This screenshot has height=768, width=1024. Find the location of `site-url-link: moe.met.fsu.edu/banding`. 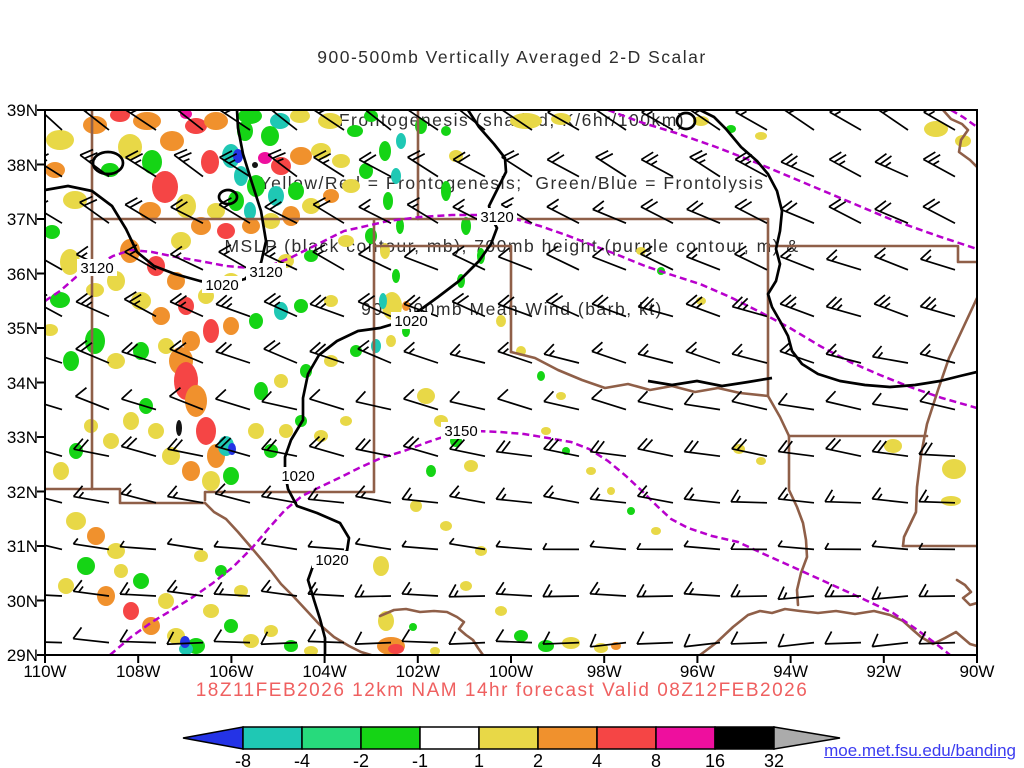

site-url-link: moe.met.fsu.edu/banding is located at coordinates (920, 750).